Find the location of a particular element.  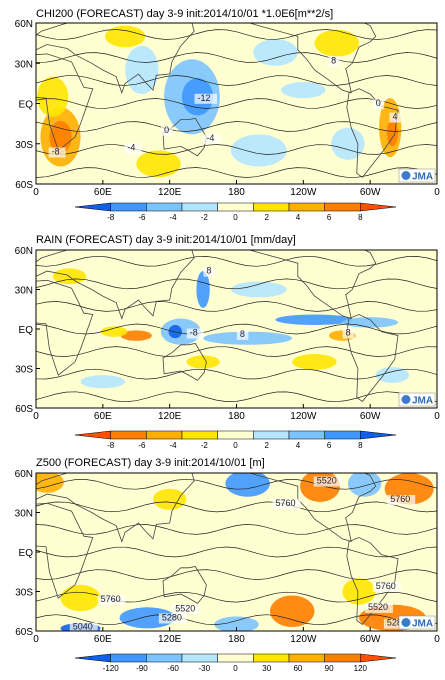

legend-label: 60 is located at coordinates (297, 668).